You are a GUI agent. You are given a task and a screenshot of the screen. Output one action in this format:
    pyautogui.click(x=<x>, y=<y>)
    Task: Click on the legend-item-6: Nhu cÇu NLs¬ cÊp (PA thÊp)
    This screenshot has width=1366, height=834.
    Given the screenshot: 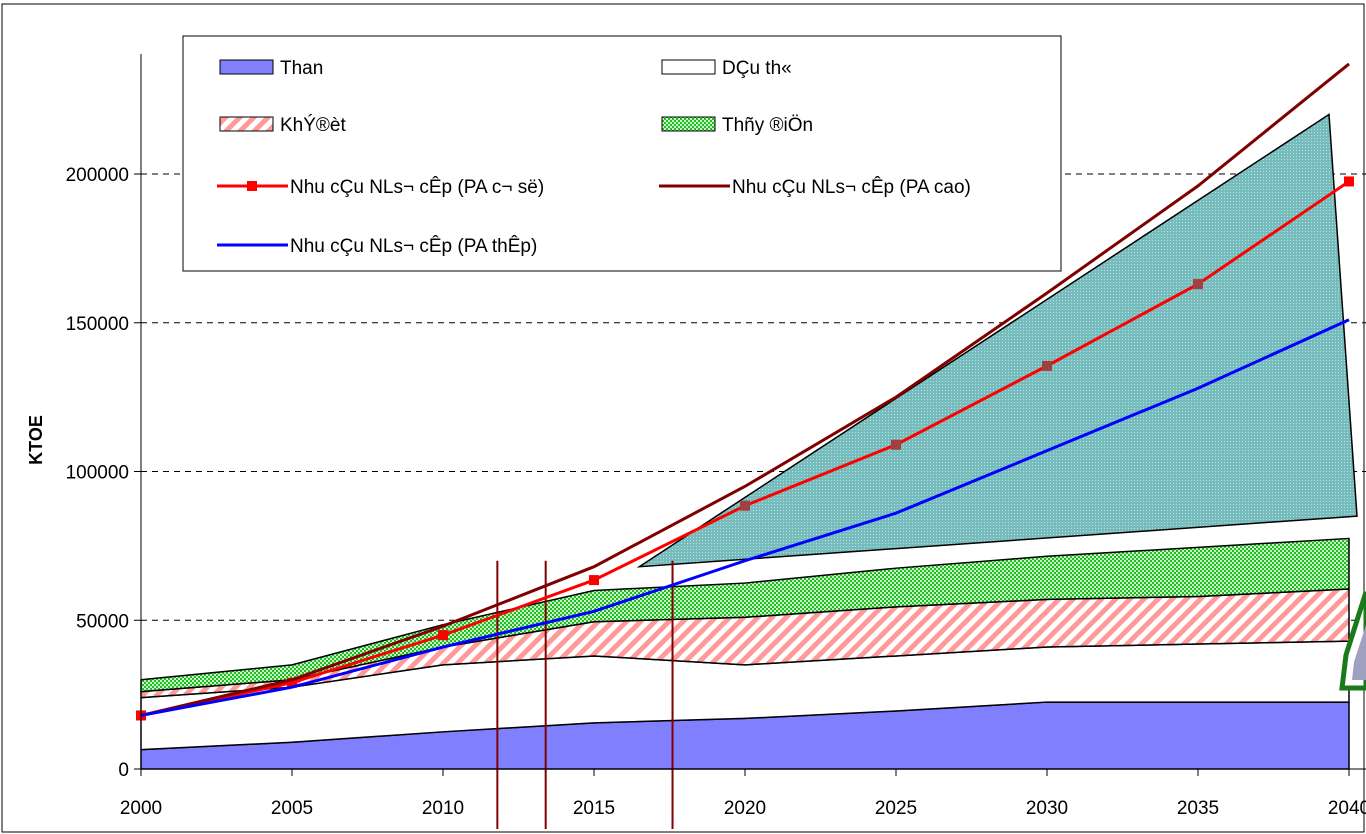 What is the action you would take?
    pyautogui.click(x=377, y=246)
    